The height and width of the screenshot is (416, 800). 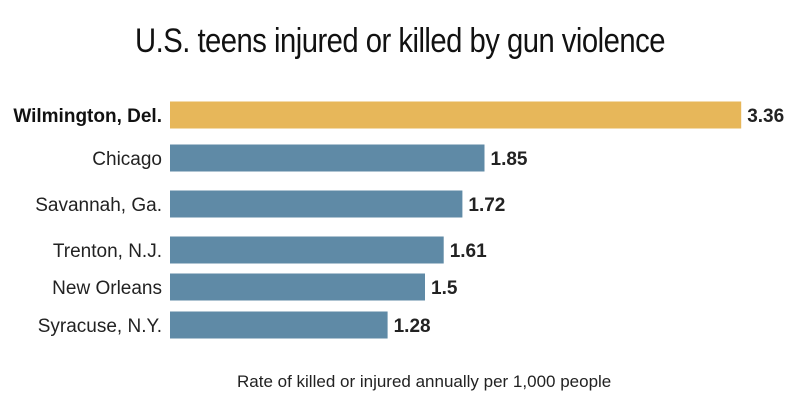 I want to click on category-label-new-orleans: New Orleans, so click(x=107, y=288).